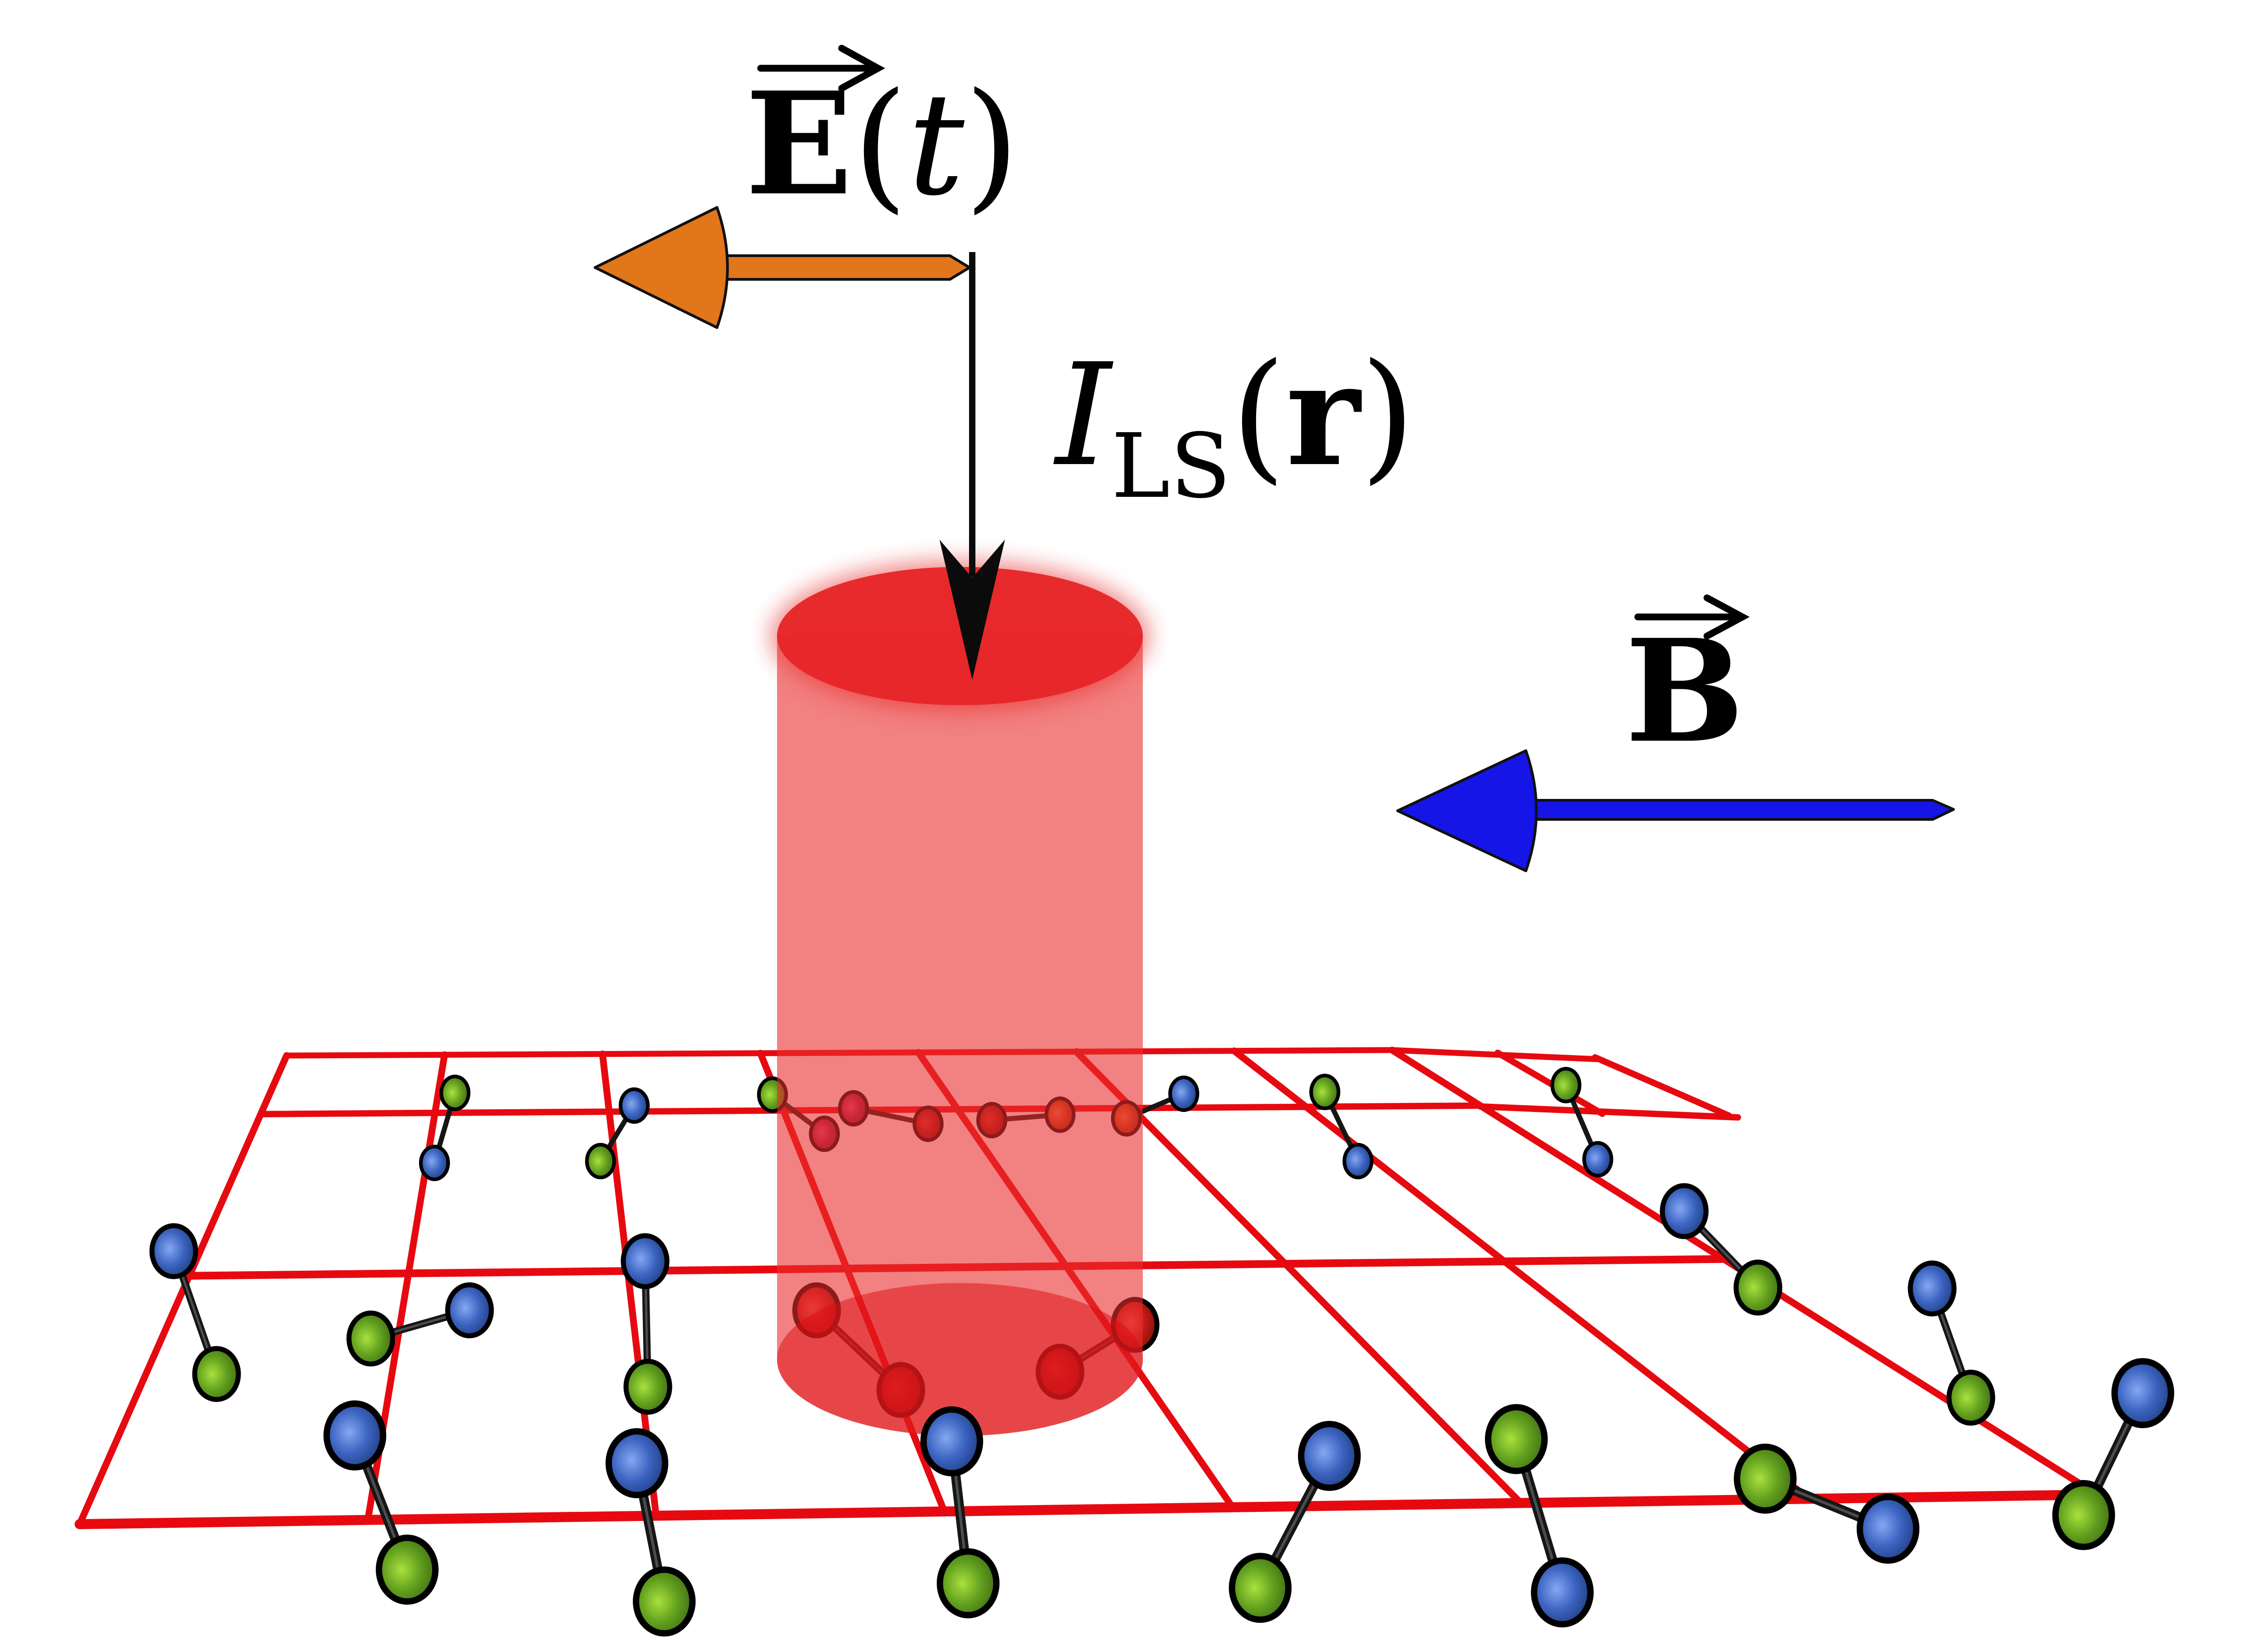 Image resolution: width=2262 pixels, height=1652 pixels. I want to click on b-vector-arrow-icon, so click(1692, 617).